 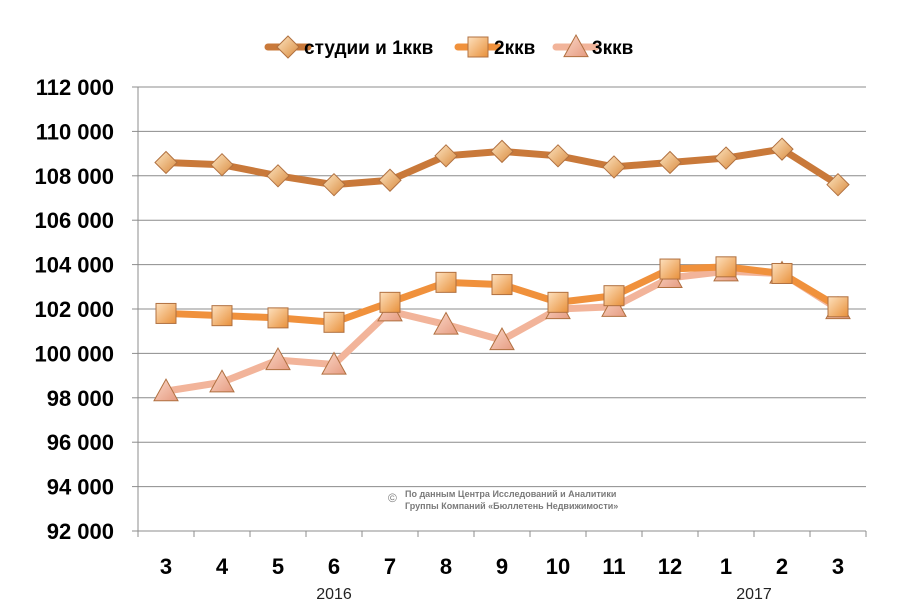 What do you see at coordinates (511, 506) in the screenshot?
I see `copyright-line-2: Группы Компаний «Бюллетень Недвижимости»` at bounding box center [511, 506].